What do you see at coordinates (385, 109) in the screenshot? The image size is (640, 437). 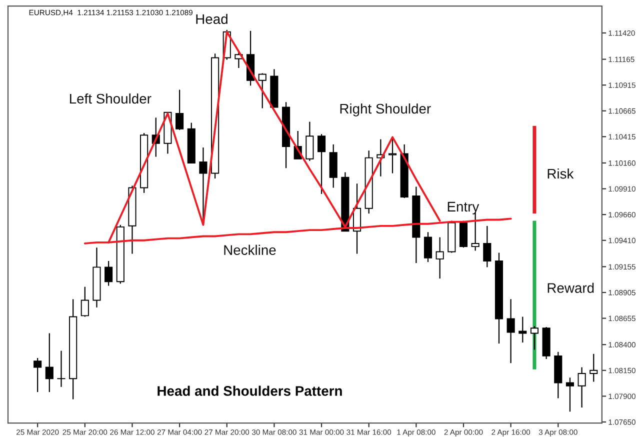 I see `annotation: Right Shoulder` at bounding box center [385, 109].